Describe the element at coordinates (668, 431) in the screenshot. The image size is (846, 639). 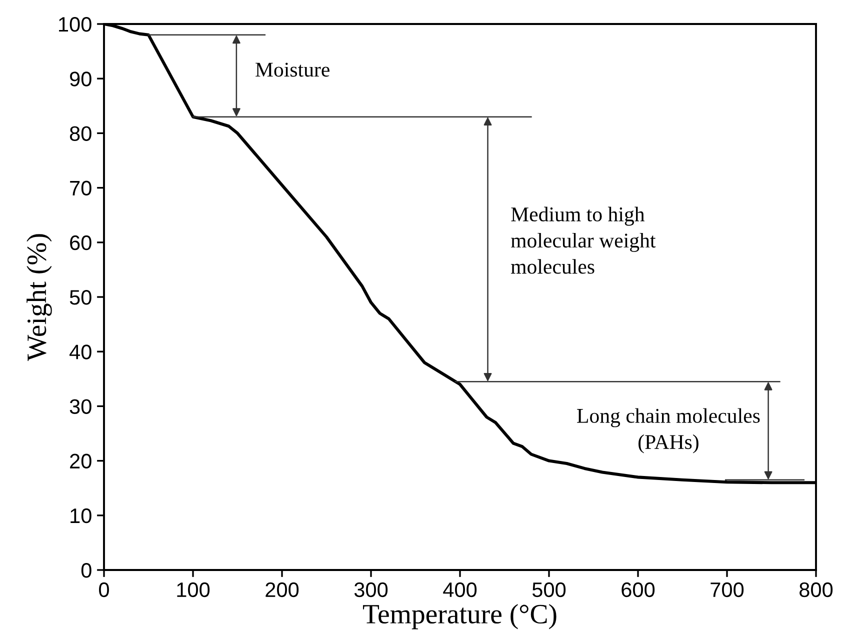
I see `annotation: Long chain molecules (PAHs)` at that location.